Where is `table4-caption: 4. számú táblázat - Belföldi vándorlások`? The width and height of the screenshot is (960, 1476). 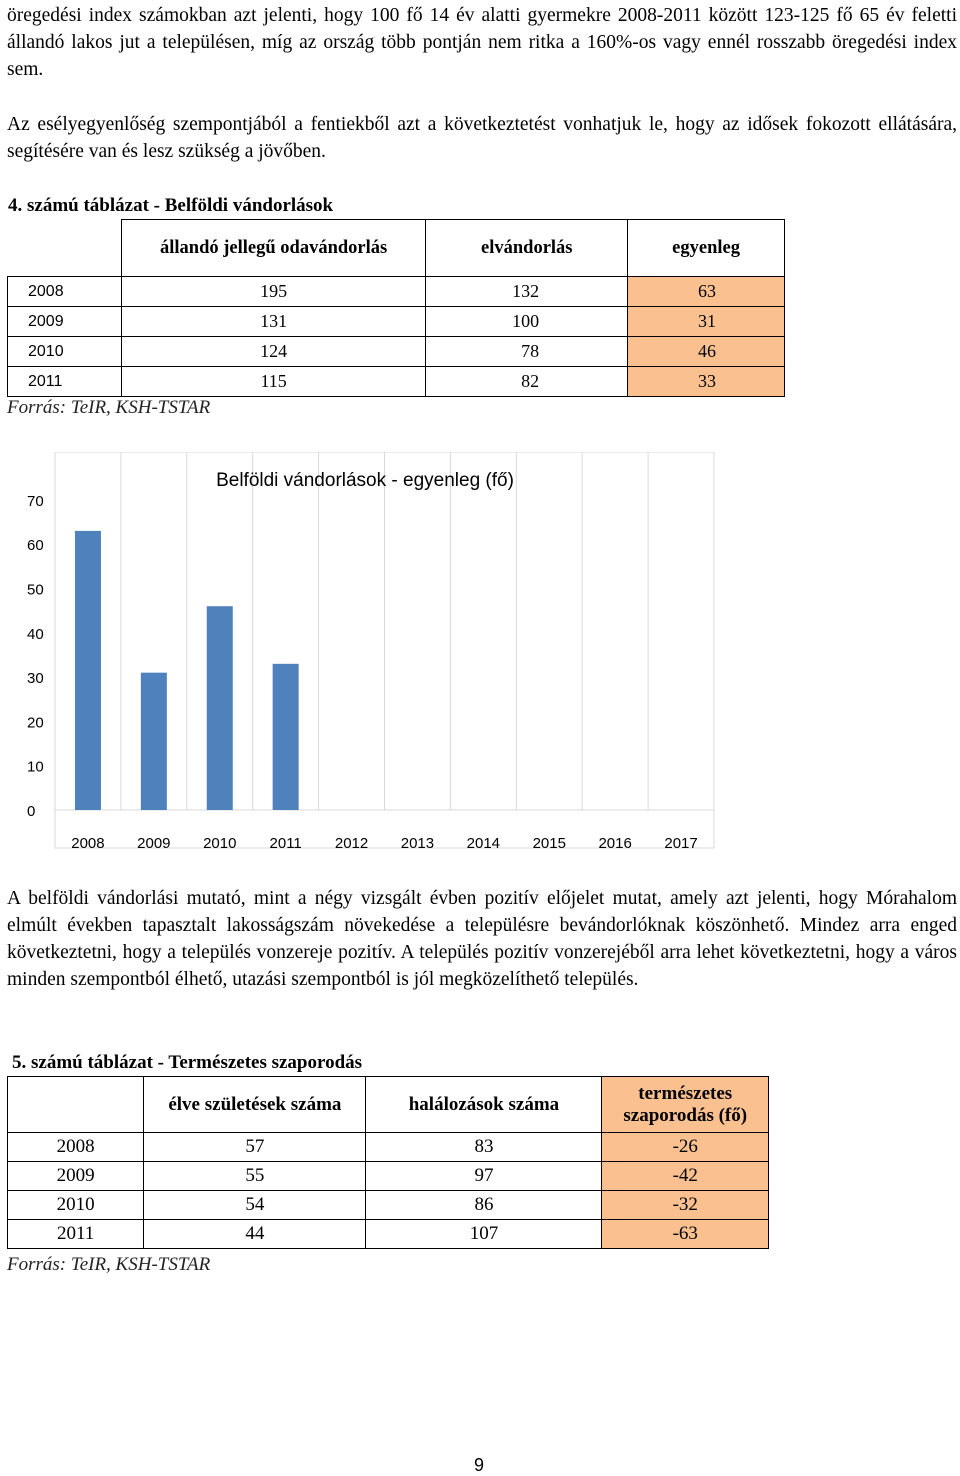
table4-caption: 4. számú táblázat - Belföldi vándorlások is located at coordinates (171, 205).